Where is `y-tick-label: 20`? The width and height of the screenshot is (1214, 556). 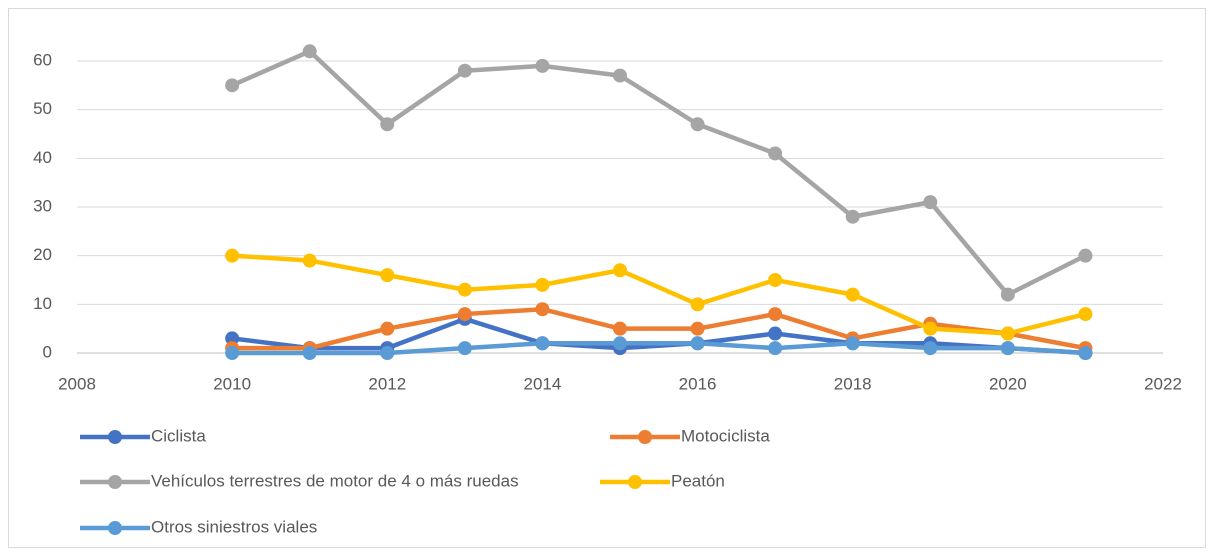
y-tick-label: 20 is located at coordinates (42, 254).